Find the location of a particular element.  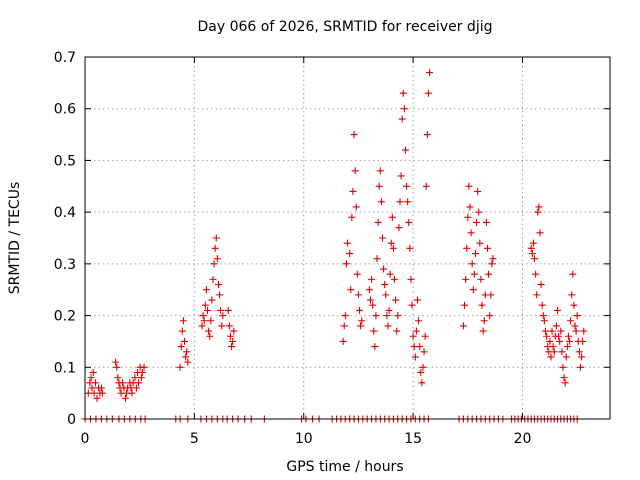

y-tick-label: 0.4 is located at coordinates (65, 213).